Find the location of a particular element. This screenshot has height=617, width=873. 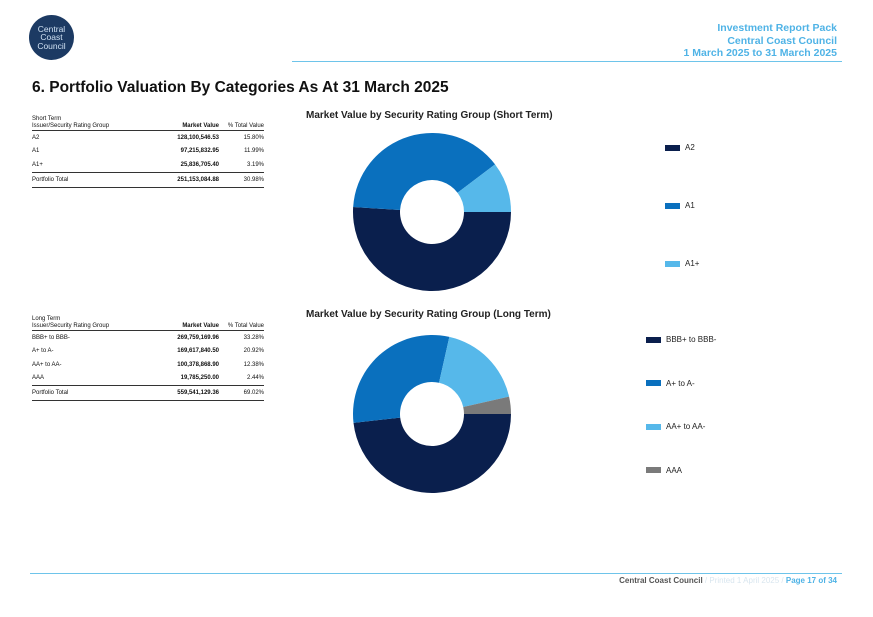

row-market-value: 97,215,832.95 is located at coordinates (199, 151).